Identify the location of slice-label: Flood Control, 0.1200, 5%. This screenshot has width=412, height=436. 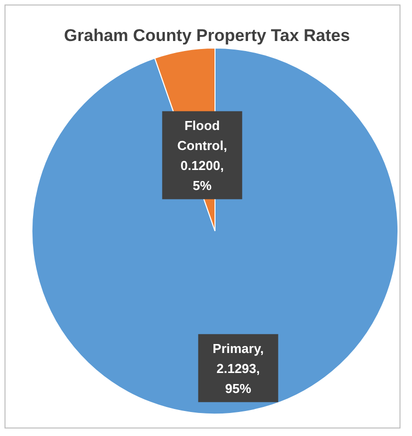
(202, 156).